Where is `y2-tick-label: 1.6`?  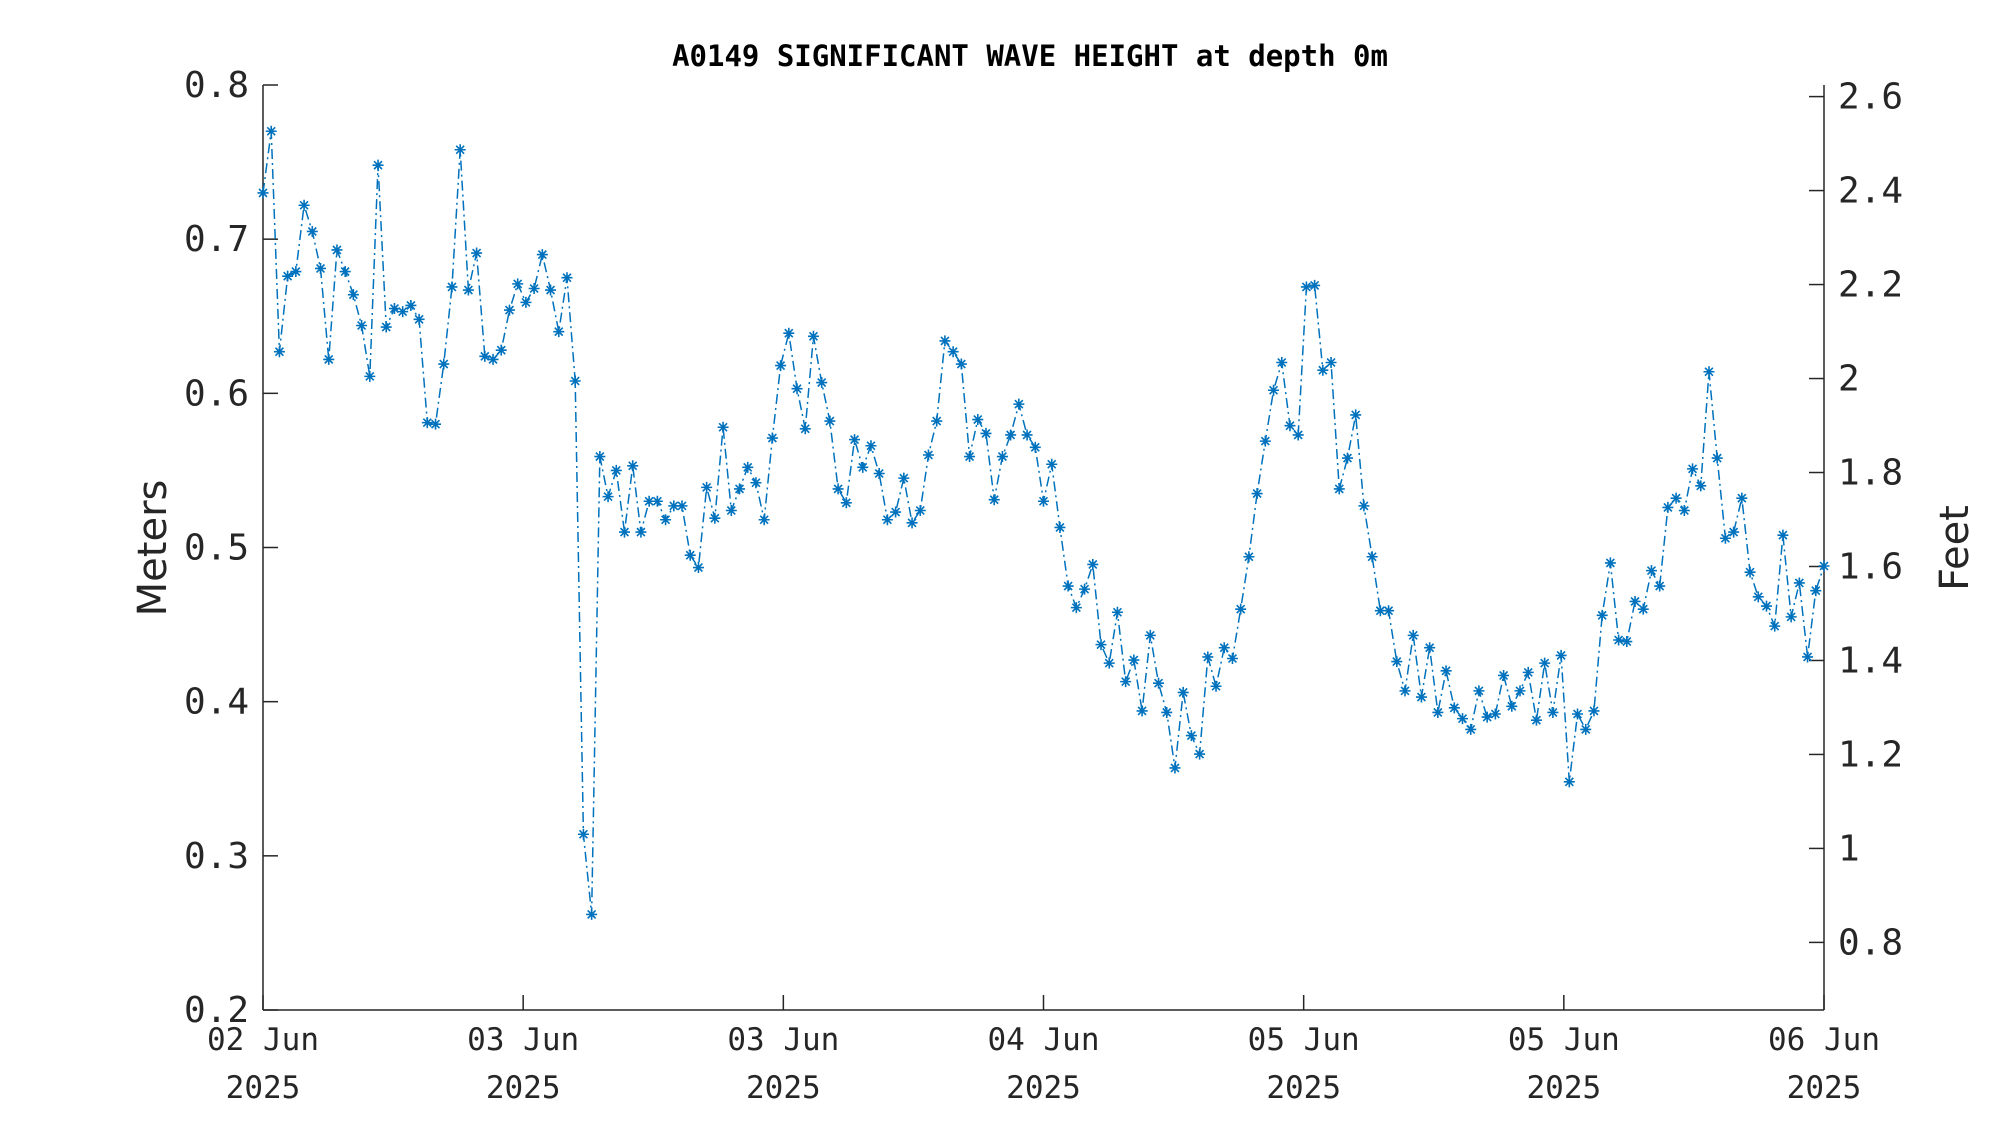
y2-tick-label: 1.6 is located at coordinates (1870, 566).